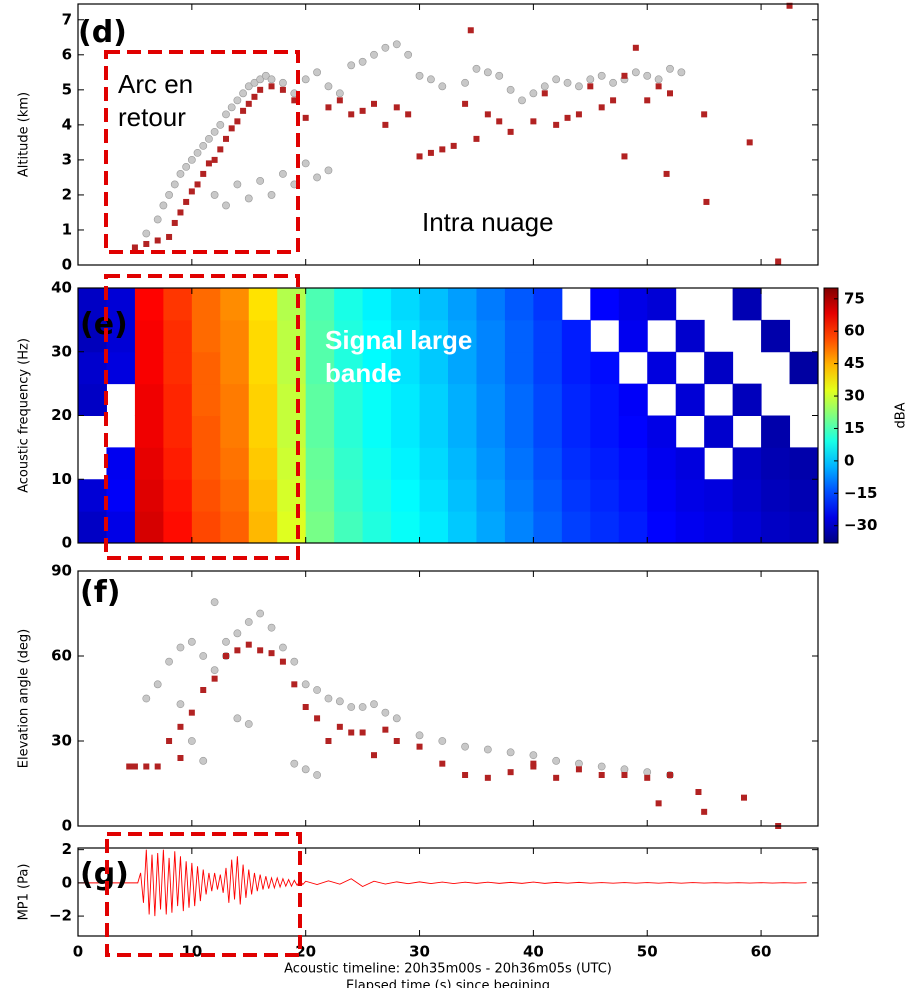  I want to click on x-tick-label: 0, so click(78, 952).